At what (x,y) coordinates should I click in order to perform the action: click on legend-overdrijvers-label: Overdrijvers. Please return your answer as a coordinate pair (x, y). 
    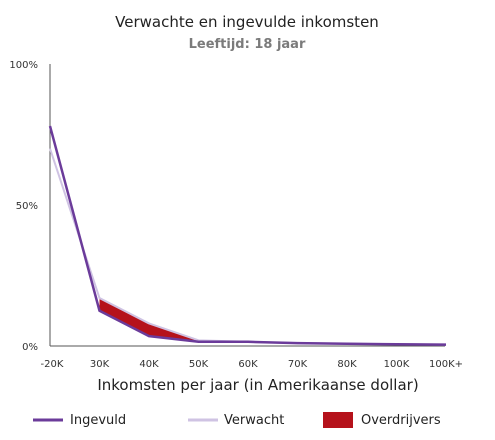
    Looking at the image, I should click on (401, 420).